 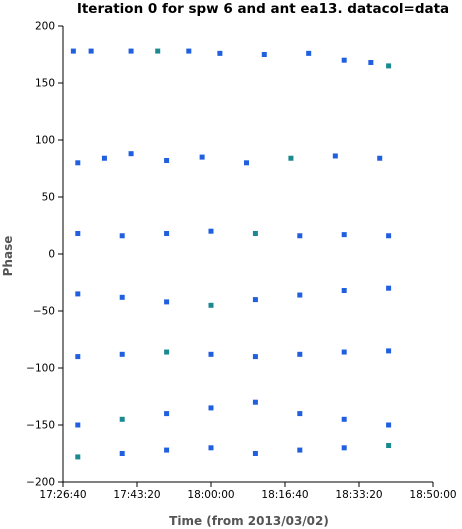 I want to click on x-tick-label: 18:16:40, so click(x=284, y=495).